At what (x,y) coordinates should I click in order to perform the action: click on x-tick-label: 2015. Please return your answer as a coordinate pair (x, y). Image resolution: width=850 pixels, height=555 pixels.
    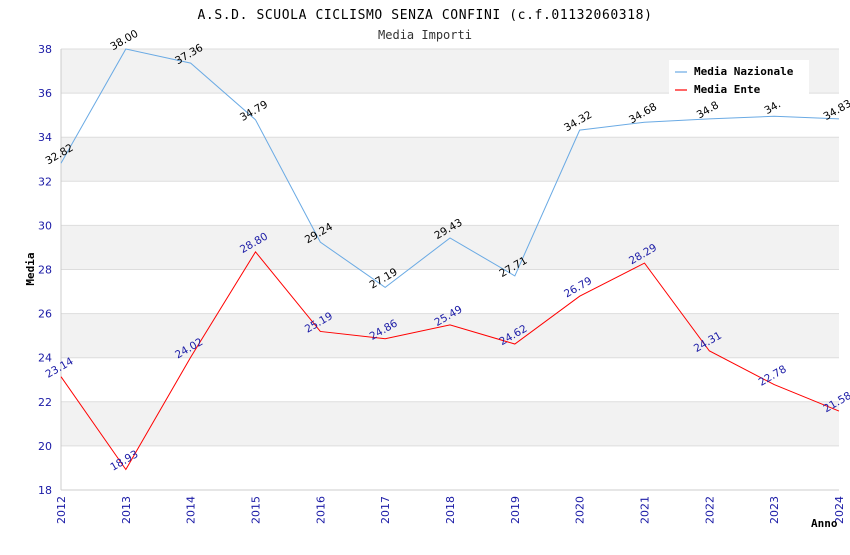
    Looking at the image, I should click on (256, 510).